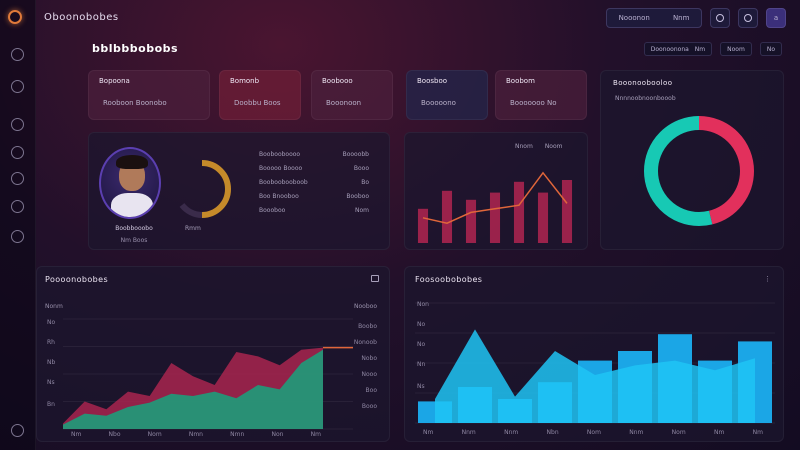 This screenshot has width=800, height=450. What do you see at coordinates (681, 18) in the screenshot?
I see `search-ext: Nnm` at bounding box center [681, 18].